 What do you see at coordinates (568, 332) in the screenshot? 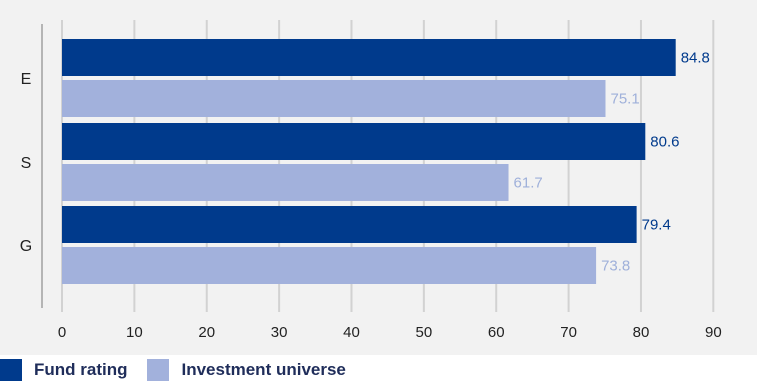
I see `x-tick-label-70: 70` at bounding box center [568, 332].